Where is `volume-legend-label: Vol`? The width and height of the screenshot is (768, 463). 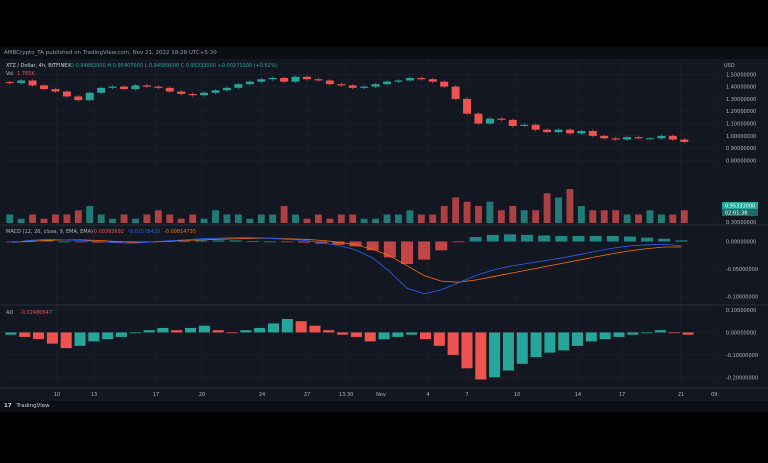 volume-legend-label: Vol is located at coordinates (9, 74).